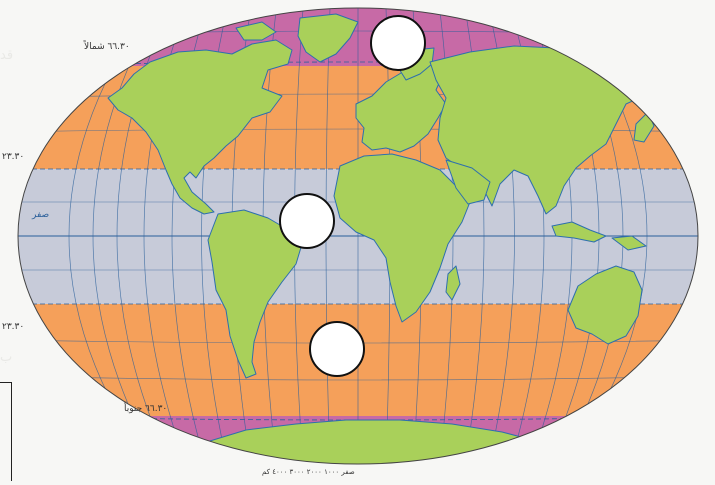  Describe the element at coordinates (402, 238) in the screenshot. I see `africa` at that location.